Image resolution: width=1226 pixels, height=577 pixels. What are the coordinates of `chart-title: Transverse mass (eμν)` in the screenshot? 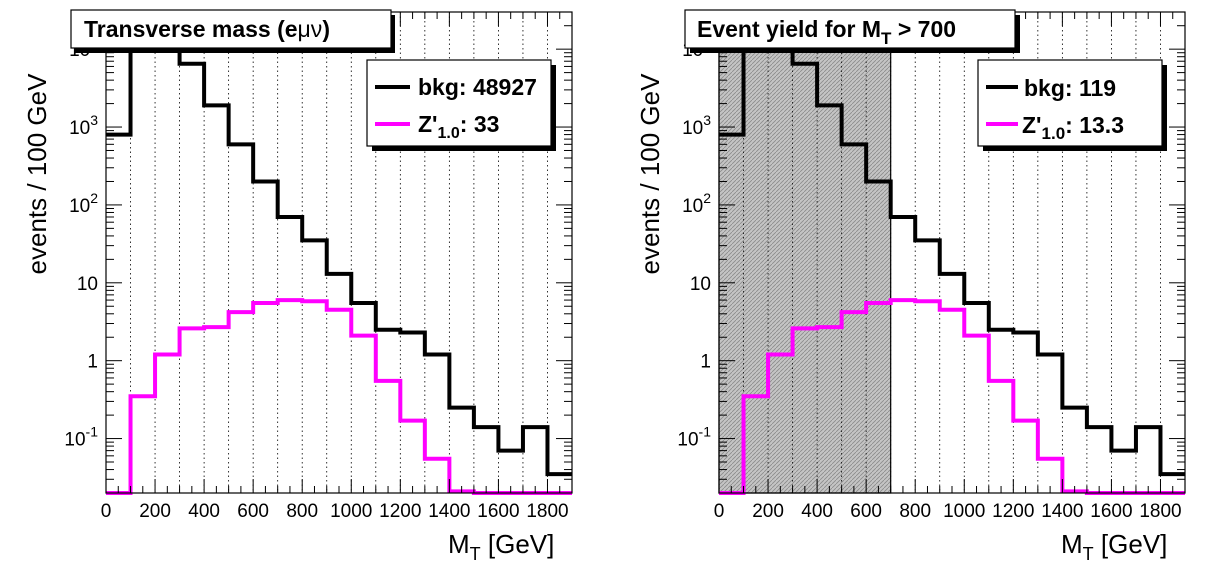 It's located at (207, 29).